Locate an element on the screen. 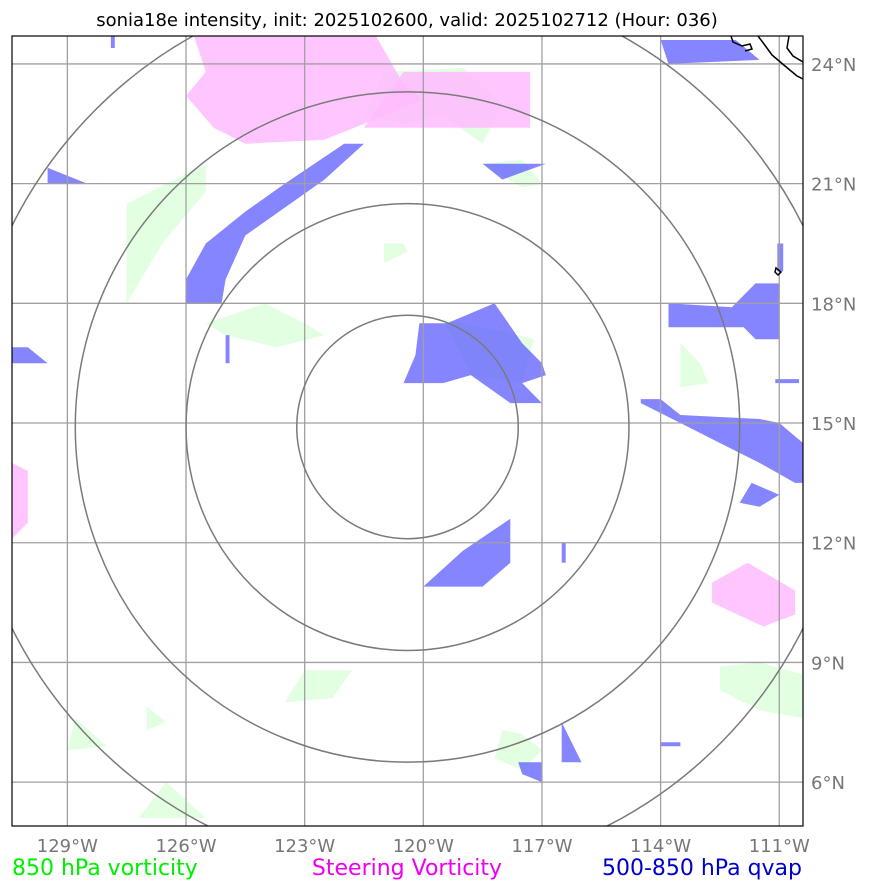 The height and width of the screenshot is (891, 873). coastline is located at coordinates (766, 156).